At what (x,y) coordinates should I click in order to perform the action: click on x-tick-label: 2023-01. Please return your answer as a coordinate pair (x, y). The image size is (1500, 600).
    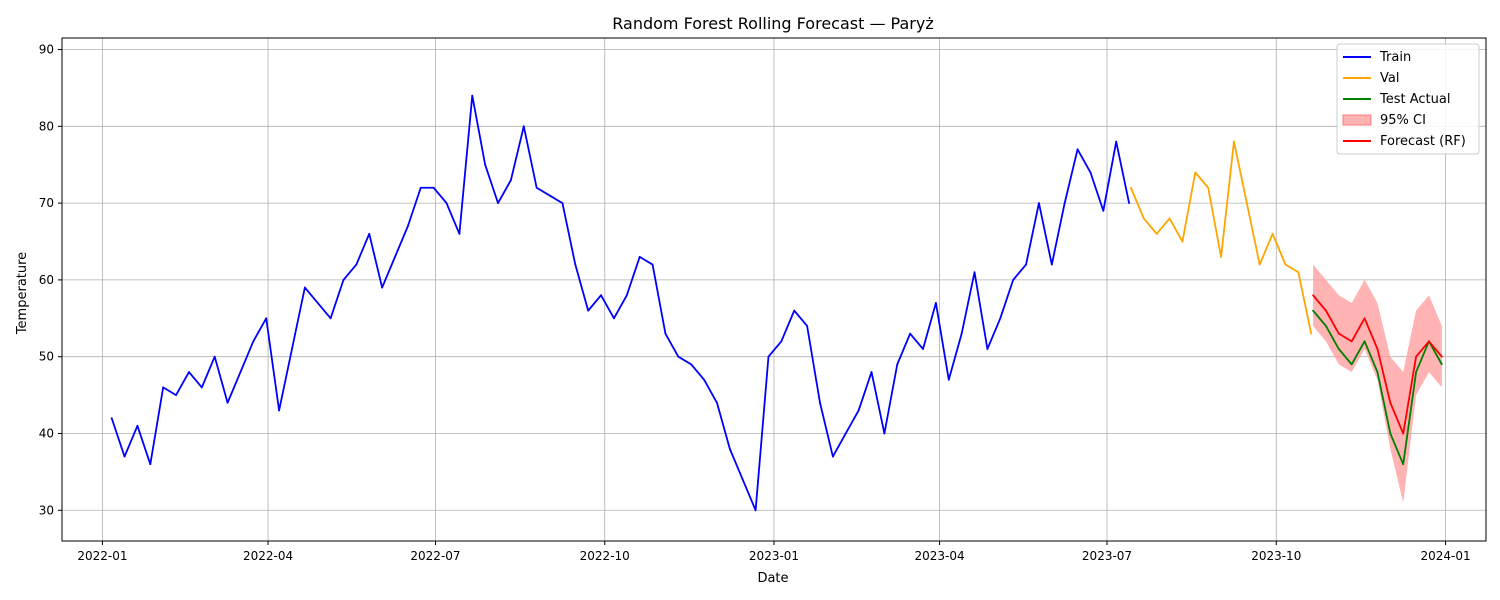
    Looking at the image, I should click on (774, 556).